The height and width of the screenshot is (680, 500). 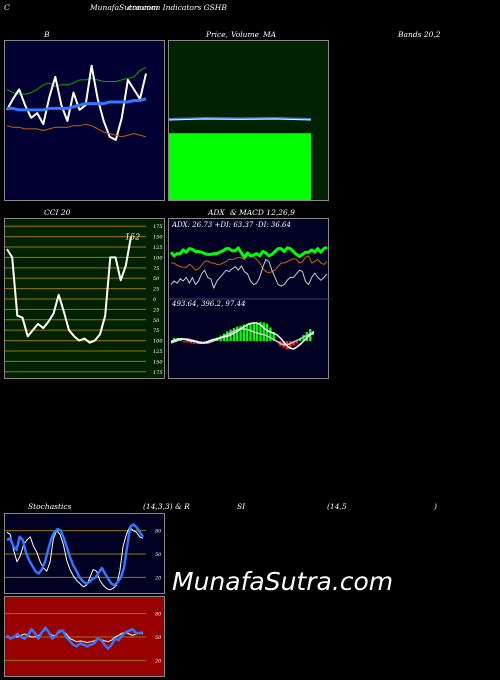 I want to click on ma-line, so click(x=240, y=119).